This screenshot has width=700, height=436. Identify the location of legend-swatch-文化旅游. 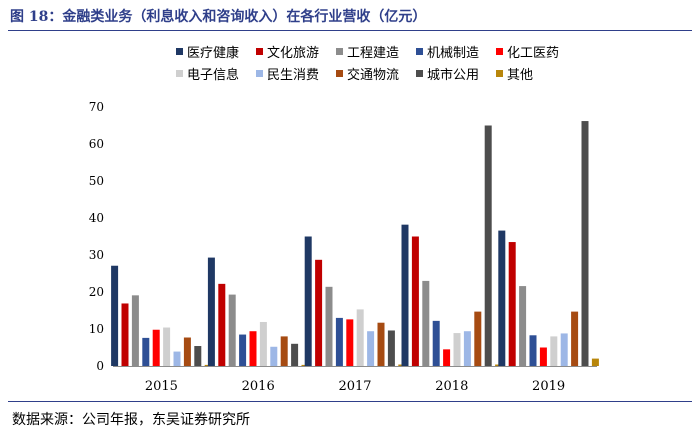
(259, 51).